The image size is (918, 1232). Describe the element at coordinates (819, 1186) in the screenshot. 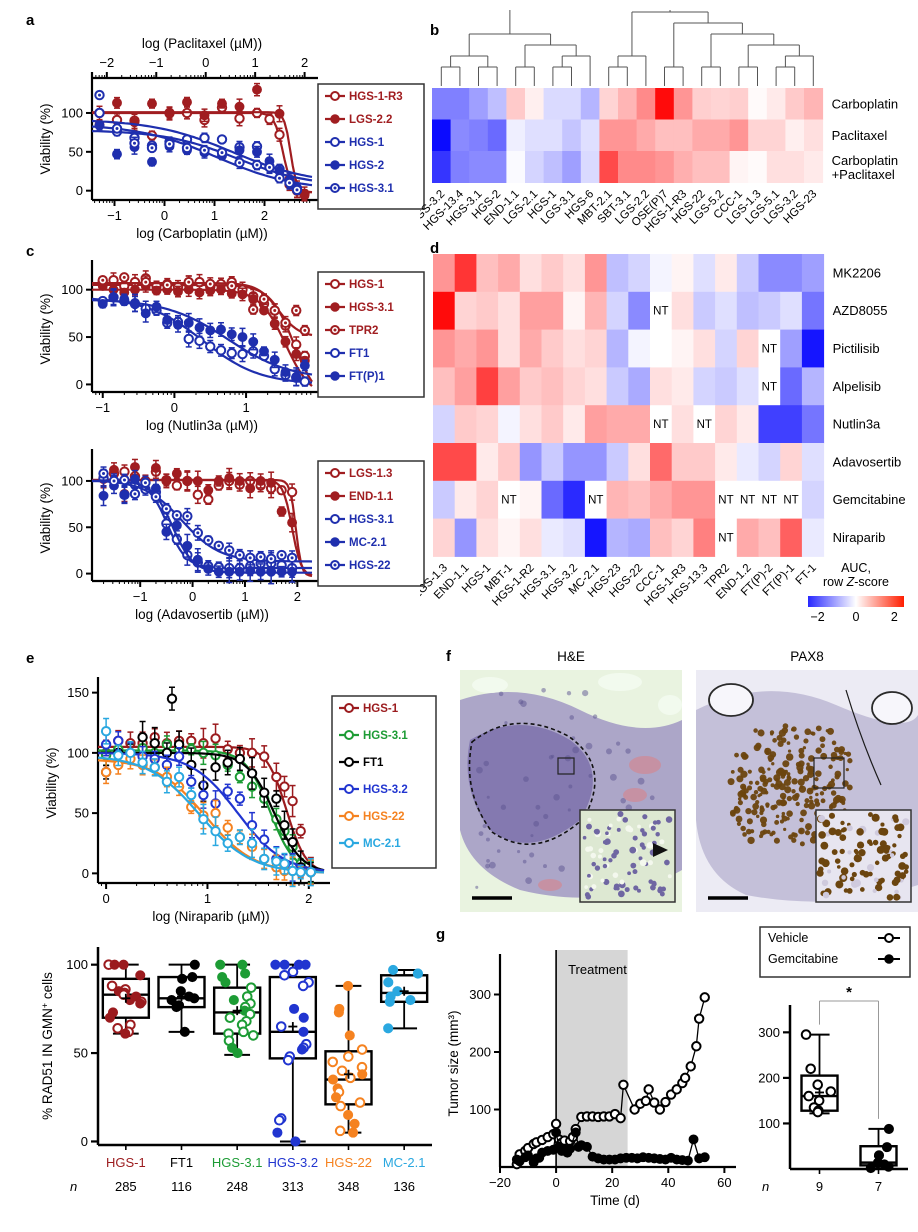

I see `svg-text: 9` at that location.